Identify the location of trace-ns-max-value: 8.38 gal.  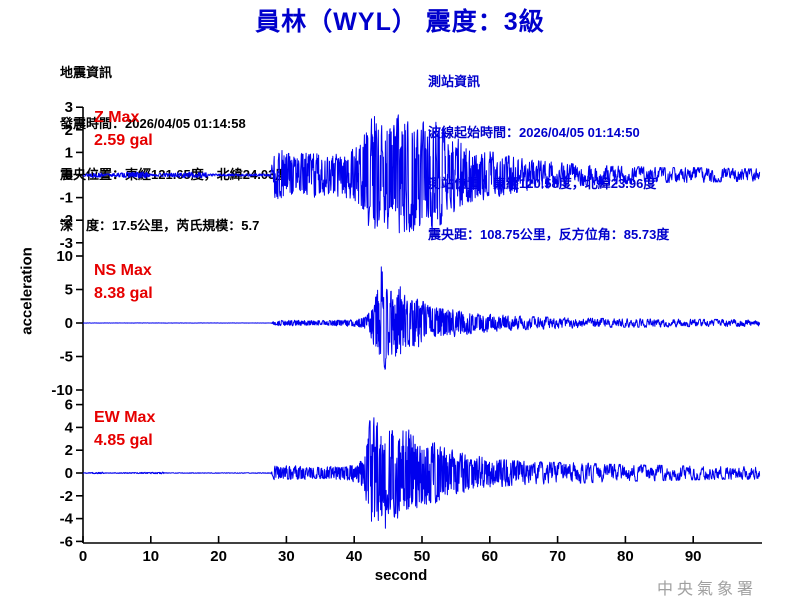
(123, 293).